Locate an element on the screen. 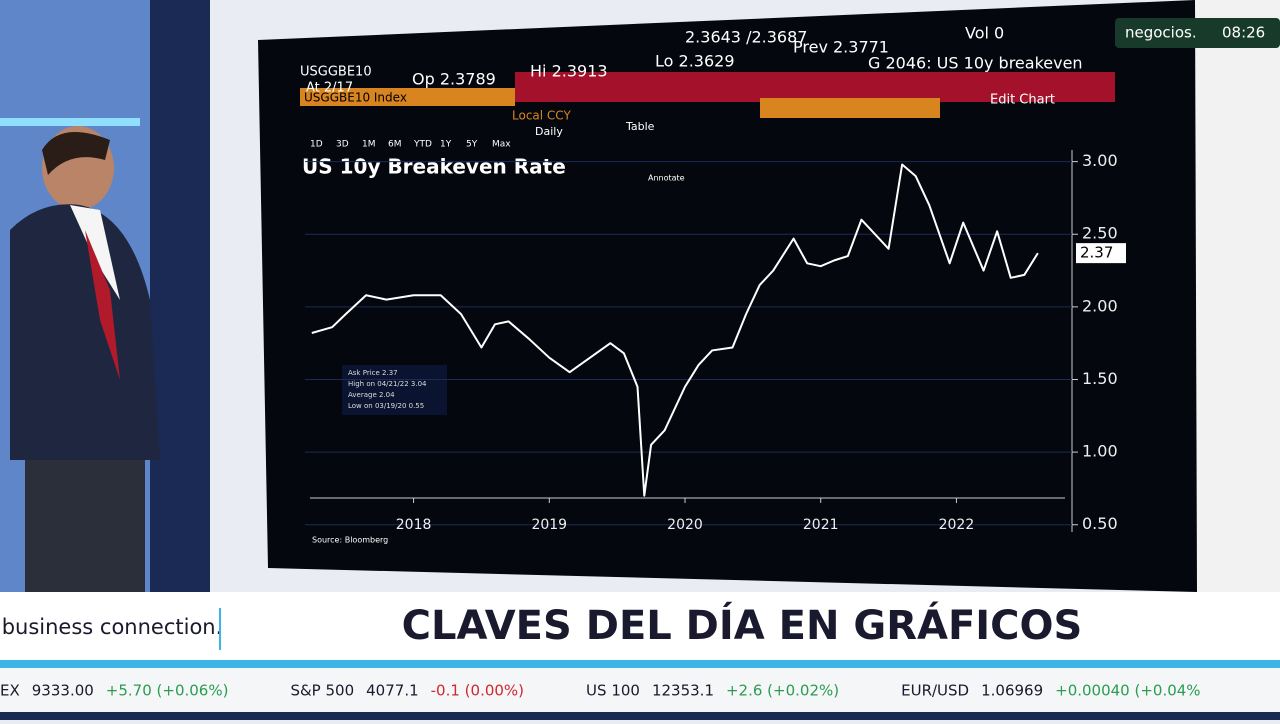 This screenshot has height=724, width=1280. open: Op 2.3789 is located at coordinates (454, 79).